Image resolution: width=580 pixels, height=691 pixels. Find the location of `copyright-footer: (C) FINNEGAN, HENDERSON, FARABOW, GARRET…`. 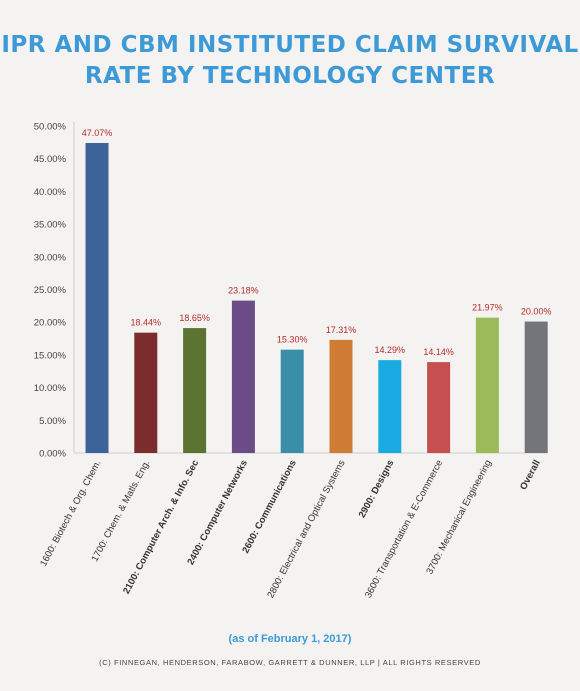

copyright-footer: (C) FINNEGAN, HENDERSON, FARABOW, GARRET… is located at coordinates (290, 662).